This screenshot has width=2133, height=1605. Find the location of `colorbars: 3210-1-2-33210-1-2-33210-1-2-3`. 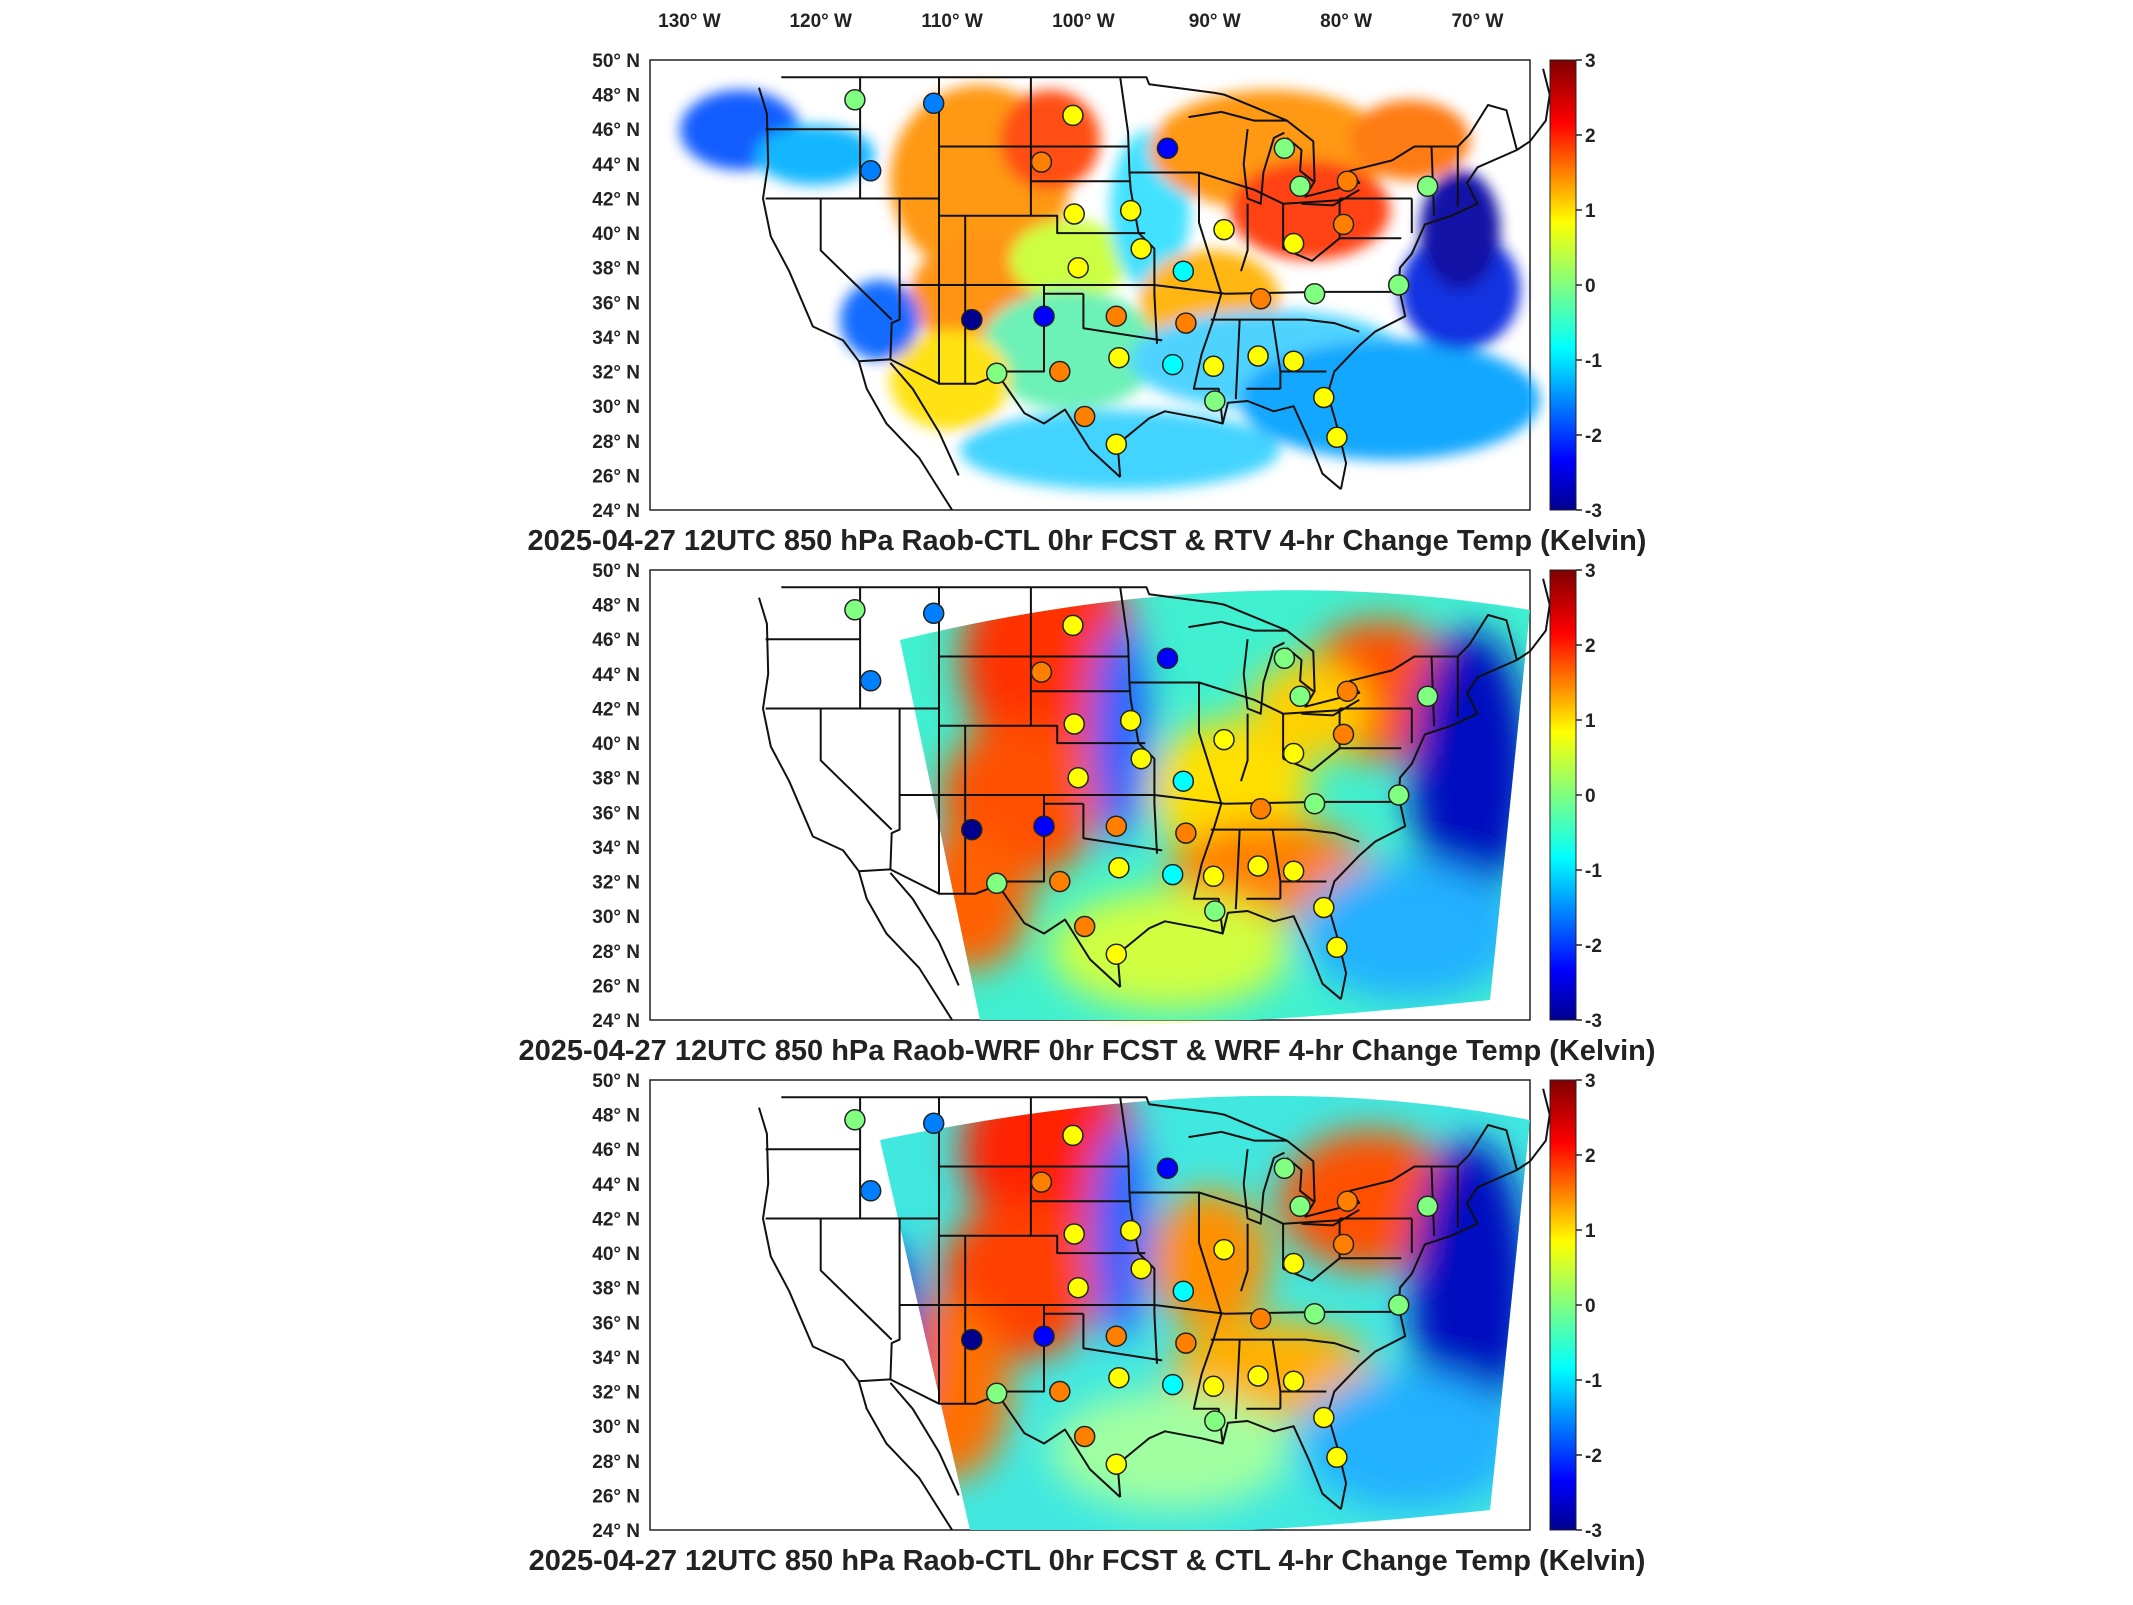

colorbars: 3210-1-2-33210-1-2-33210-1-2-3 is located at coordinates (1576, 796).